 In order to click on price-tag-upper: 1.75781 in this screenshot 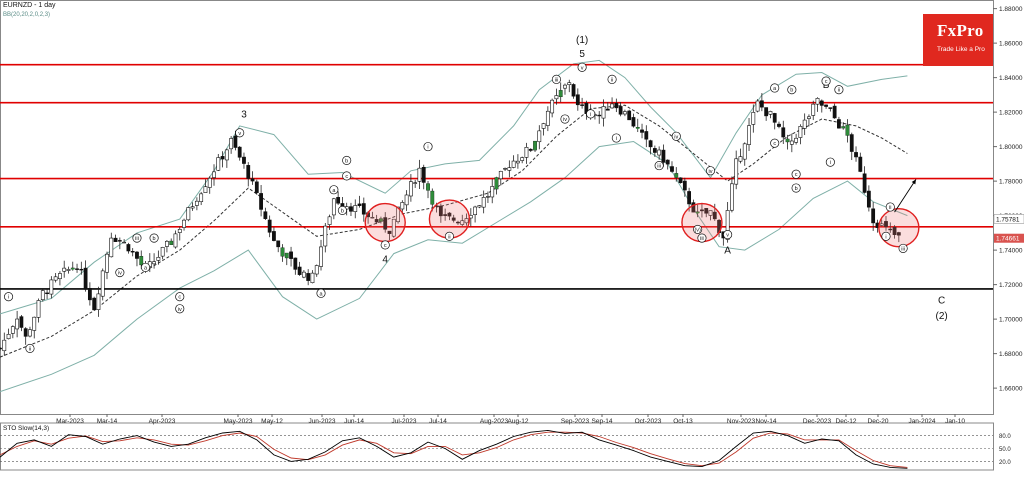, I will do `click(1008, 219)`.